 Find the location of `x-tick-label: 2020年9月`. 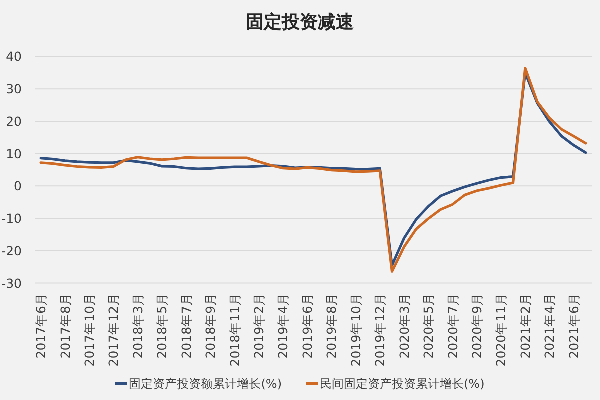

x-tick-label: 2020年9月 is located at coordinates (476, 326).